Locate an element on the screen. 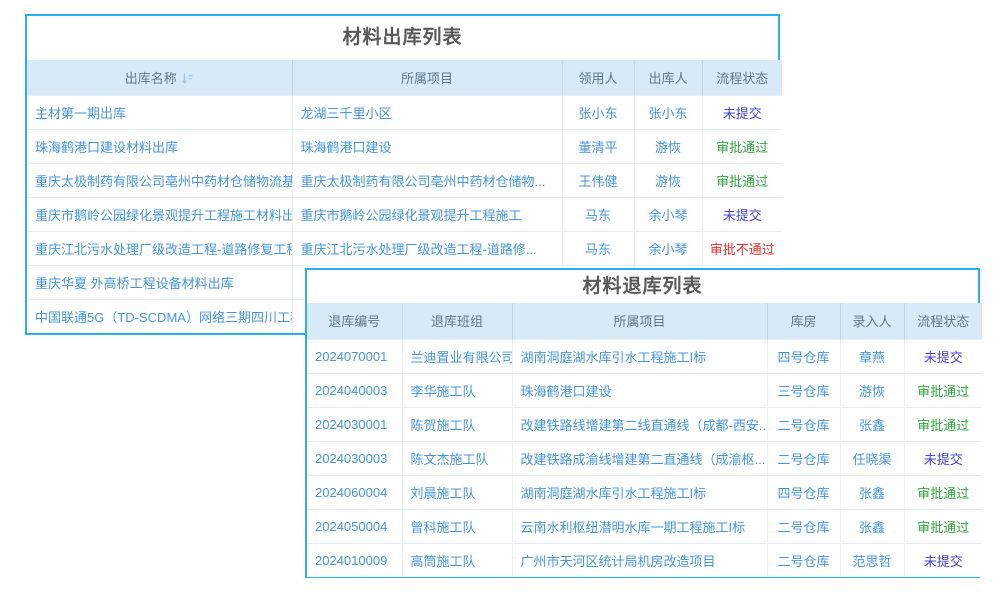 The height and width of the screenshot is (600, 1000). table-cell: 刘晨施工队 is located at coordinates (456, 491).